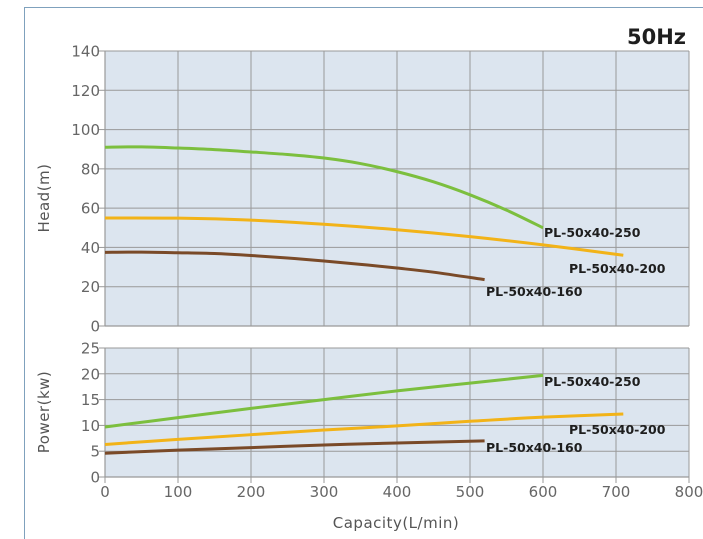 The height and width of the screenshot is (539, 703). What do you see at coordinates (543, 492) in the screenshot?
I see `x-tick-label: 600` at bounding box center [543, 492].